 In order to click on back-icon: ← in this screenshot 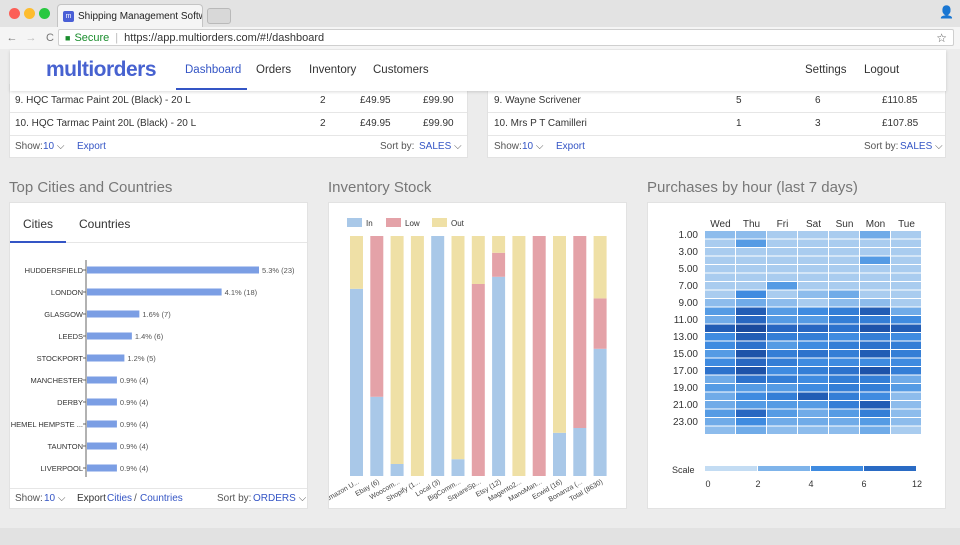, I will do `click(12, 38)`.